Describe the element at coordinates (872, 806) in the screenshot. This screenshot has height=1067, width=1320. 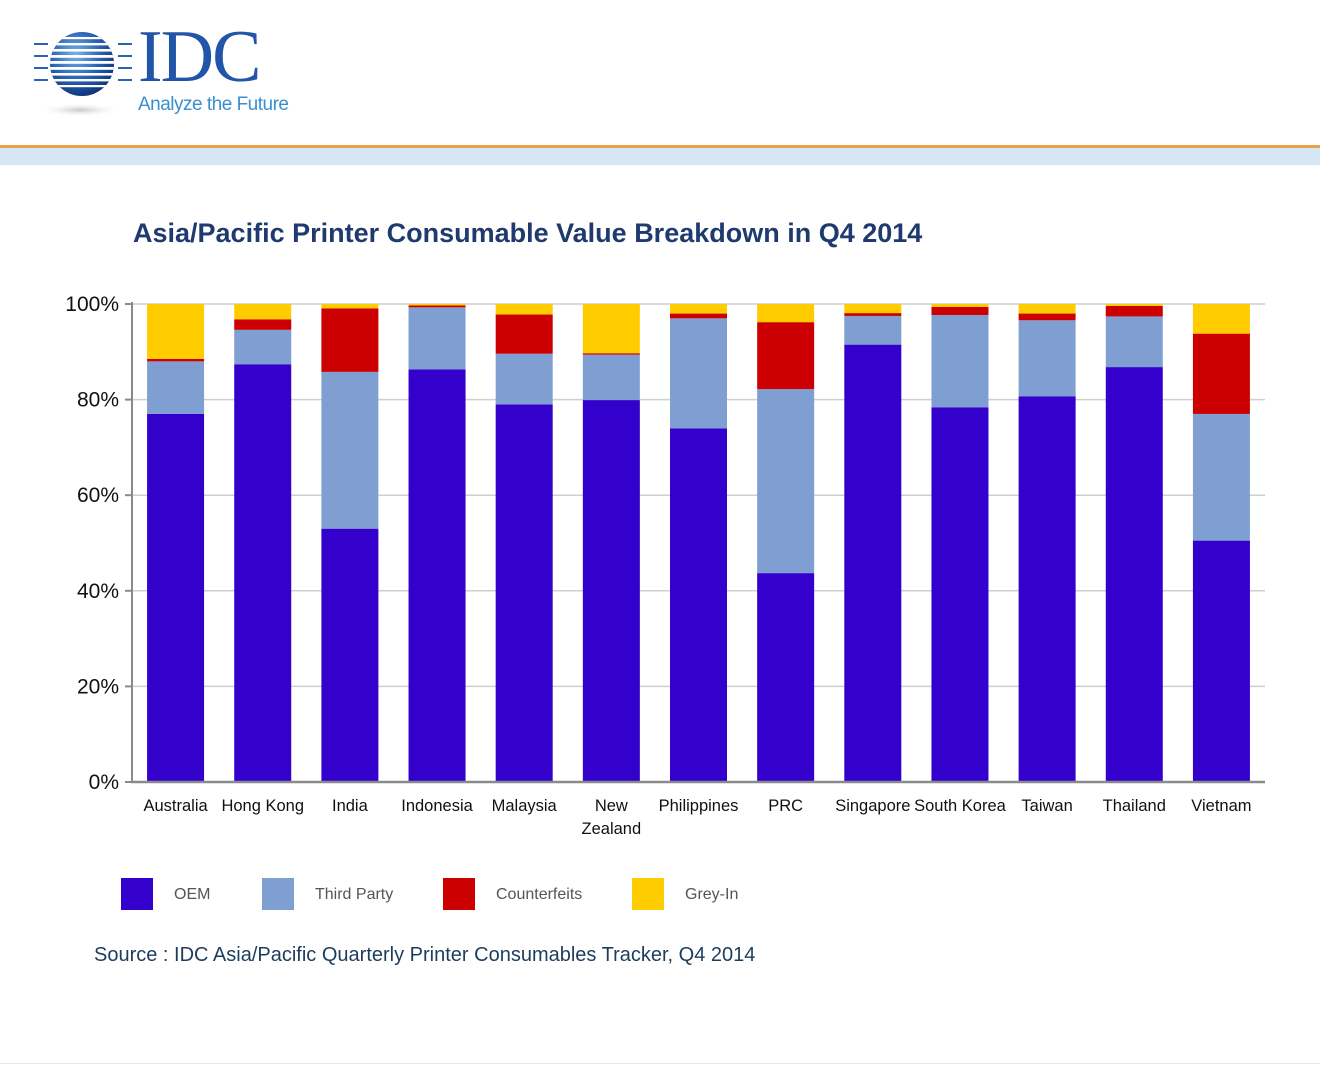
I see `x-tick-label: Singapore` at that location.